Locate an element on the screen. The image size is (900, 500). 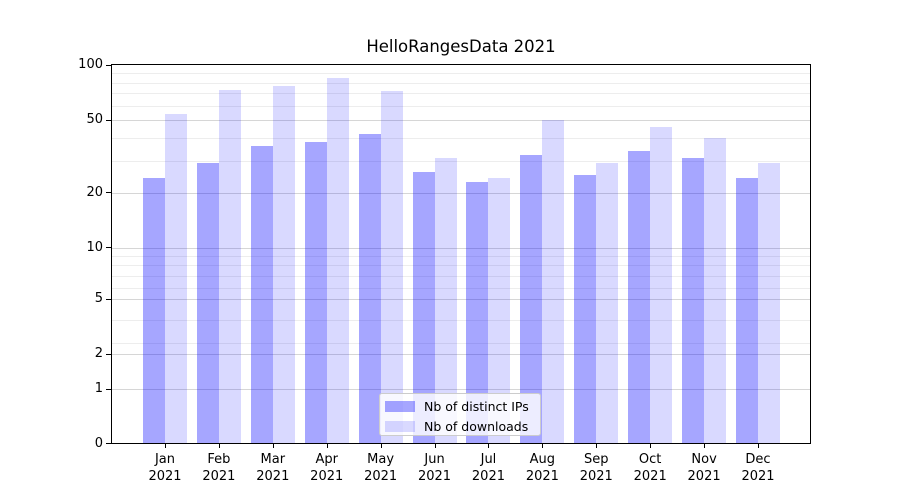
x-tick-label: Nov 2021 is located at coordinates (704, 468).